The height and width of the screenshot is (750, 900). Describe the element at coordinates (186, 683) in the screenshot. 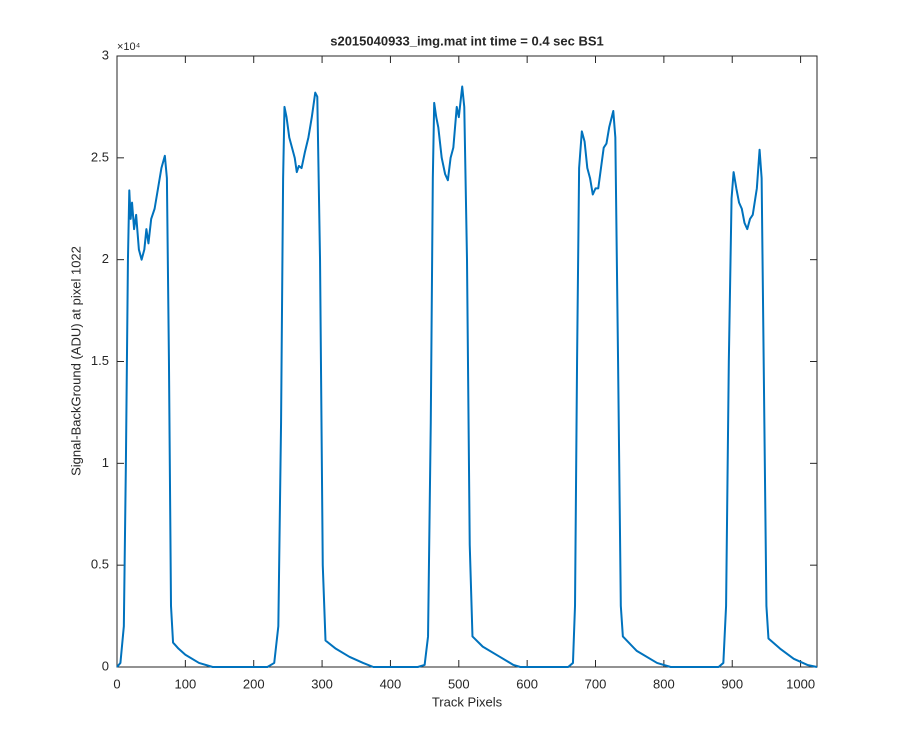

I see `x-tick-label: 100` at that location.